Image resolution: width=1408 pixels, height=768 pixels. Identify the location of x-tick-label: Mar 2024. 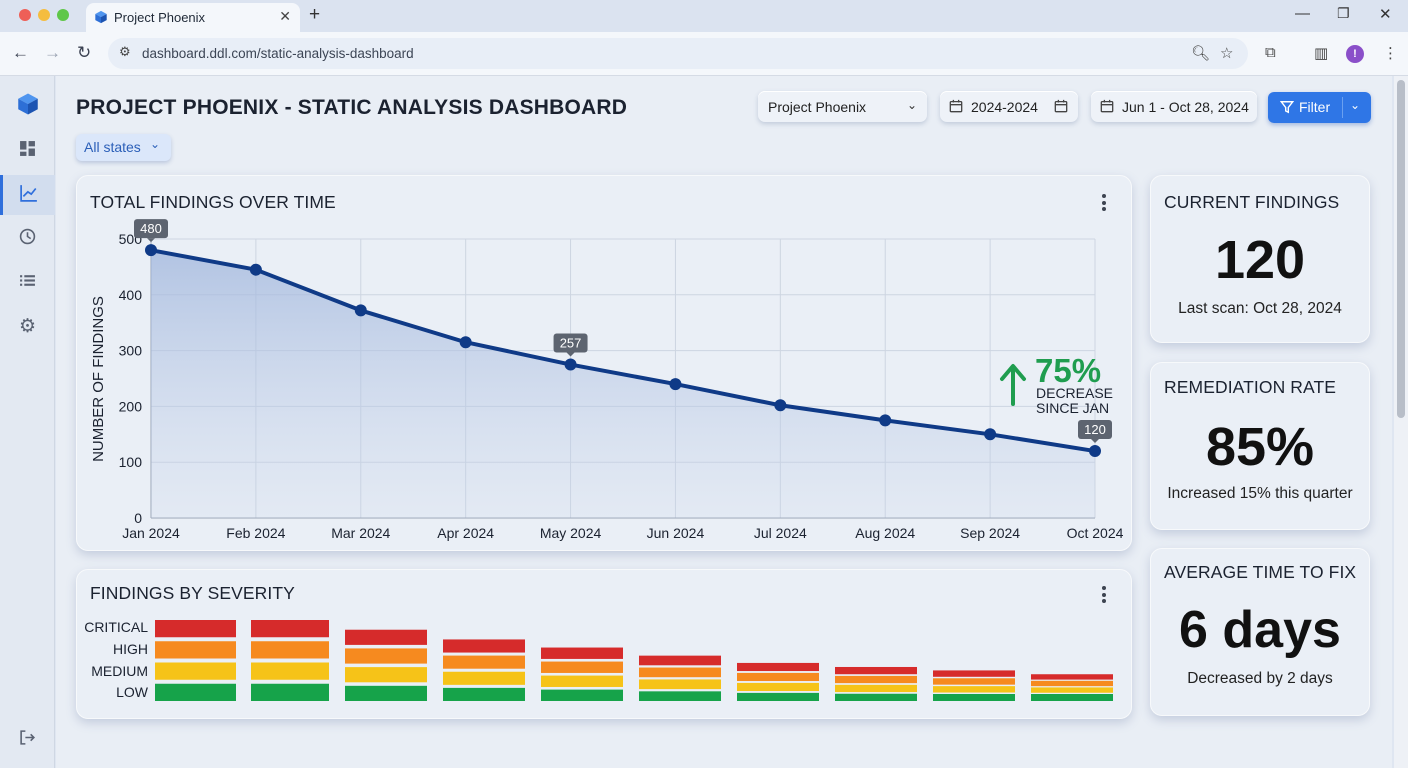
(360, 533).